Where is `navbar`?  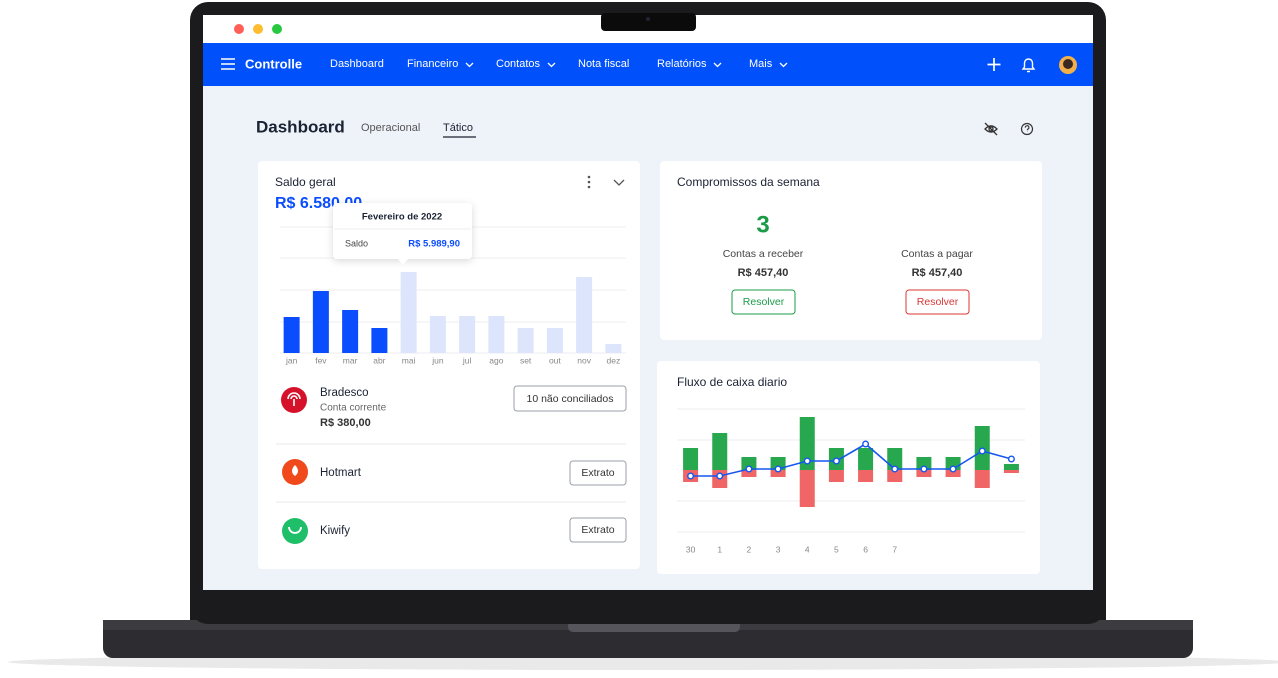 navbar is located at coordinates (648, 64).